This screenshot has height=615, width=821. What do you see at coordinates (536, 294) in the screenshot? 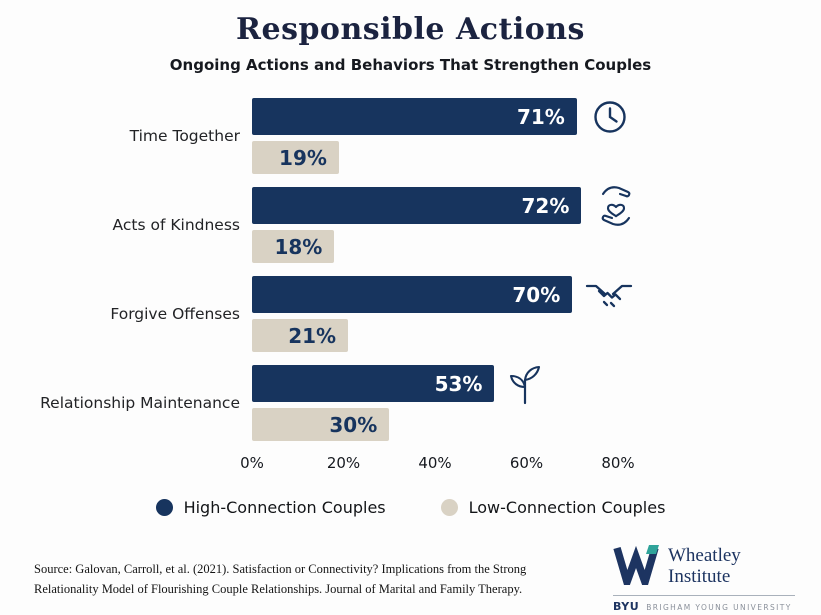
I see `bar-value-label: 70%` at bounding box center [536, 294].